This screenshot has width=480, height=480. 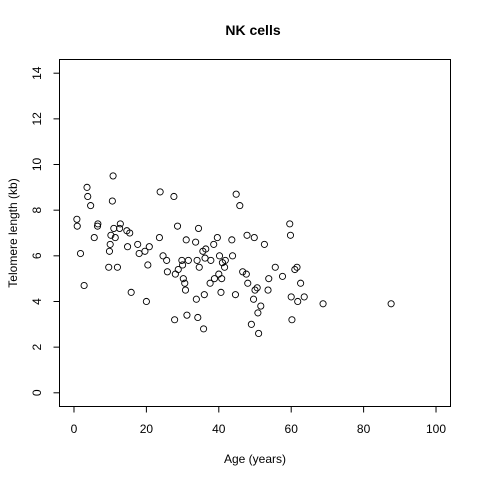 I want to click on x-tick-label: 40, so click(x=219, y=429).